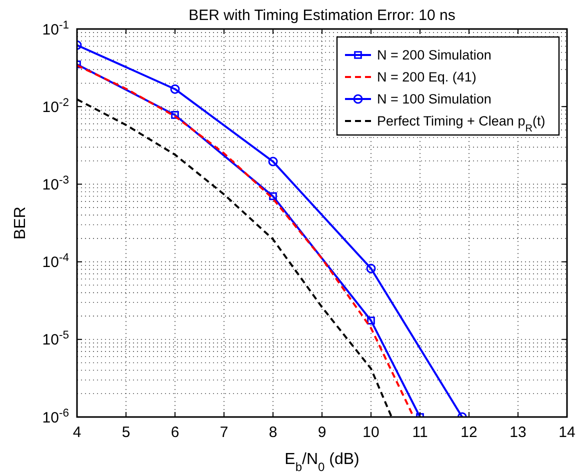  Describe the element at coordinates (77, 432) in the screenshot. I see `x-tick-label: 4` at that location.